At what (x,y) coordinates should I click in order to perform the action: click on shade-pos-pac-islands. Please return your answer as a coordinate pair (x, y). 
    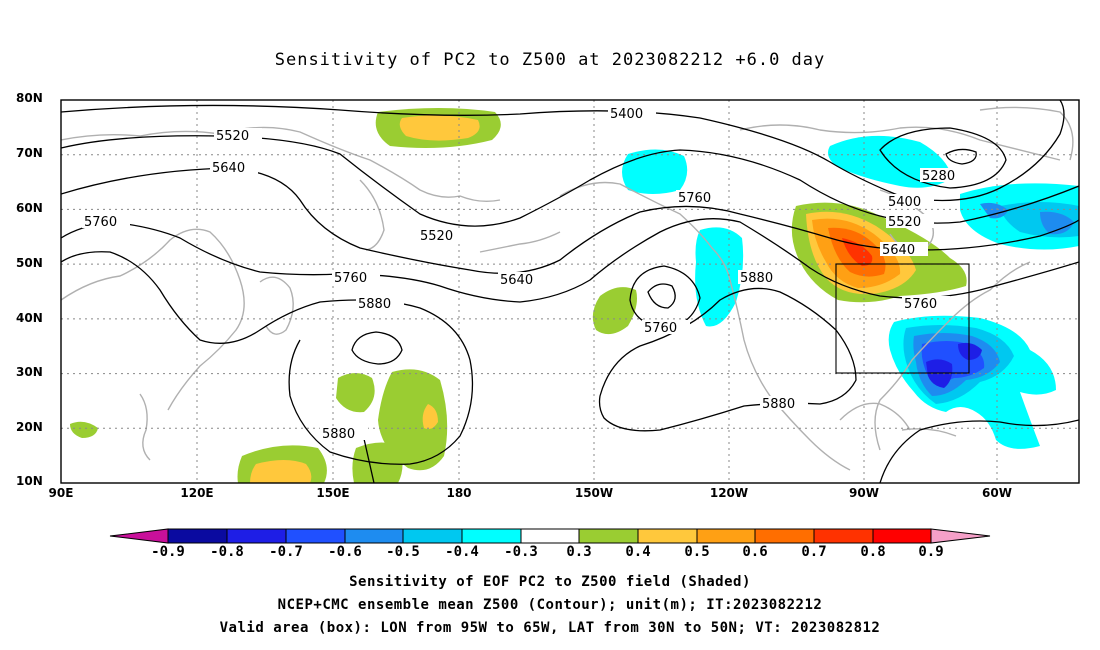
    Looking at the image, I should click on (355, 393).